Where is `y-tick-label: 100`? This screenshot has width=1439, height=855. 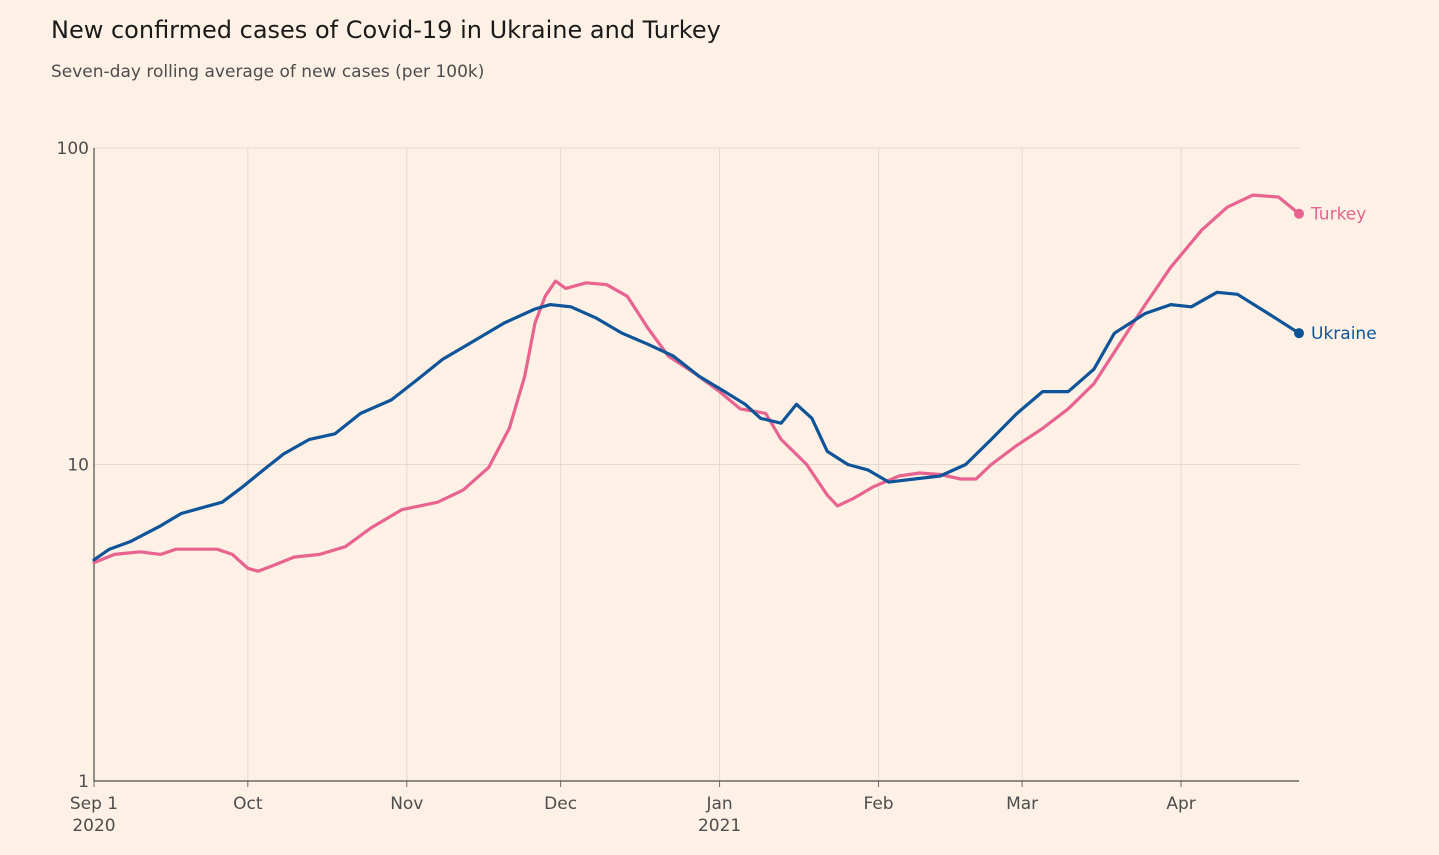
y-tick-label: 100 is located at coordinates (73, 149).